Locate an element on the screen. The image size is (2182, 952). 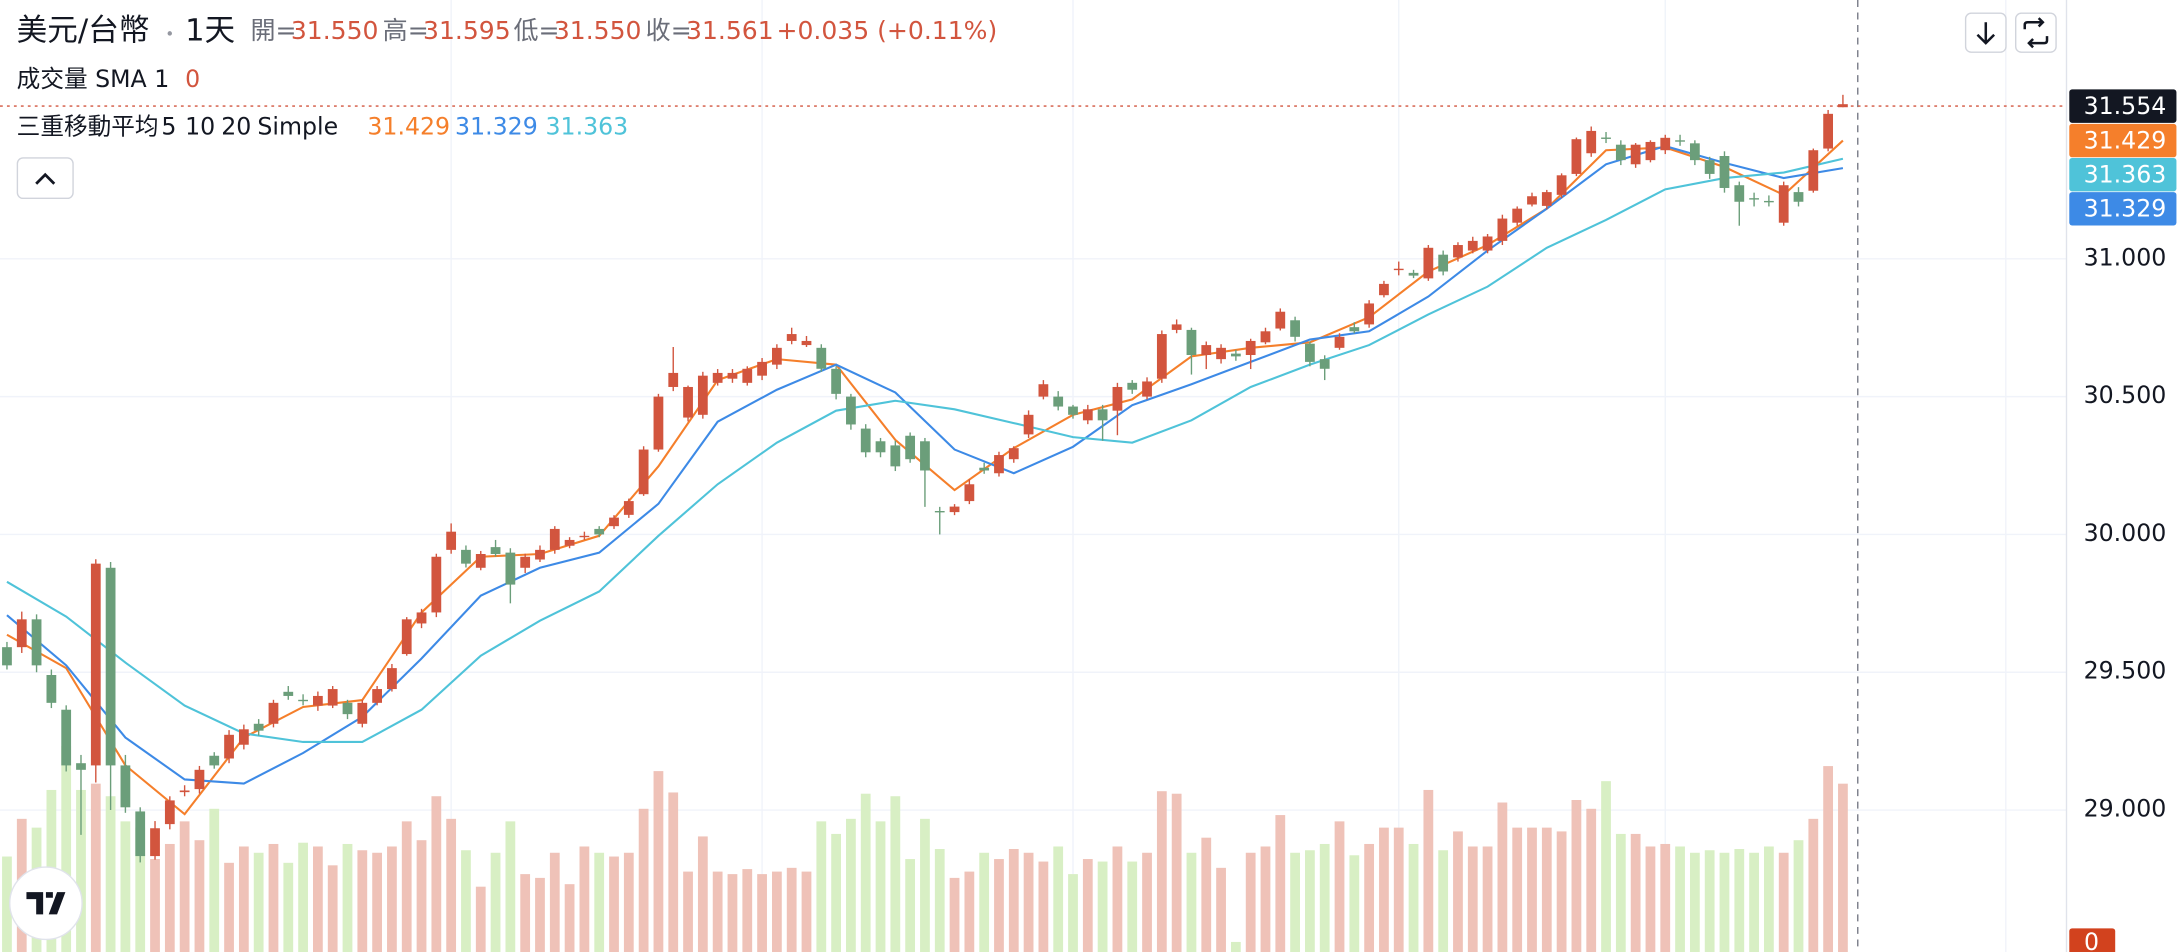
price-tag-label: 31.329 is located at coordinates (2125, 209).